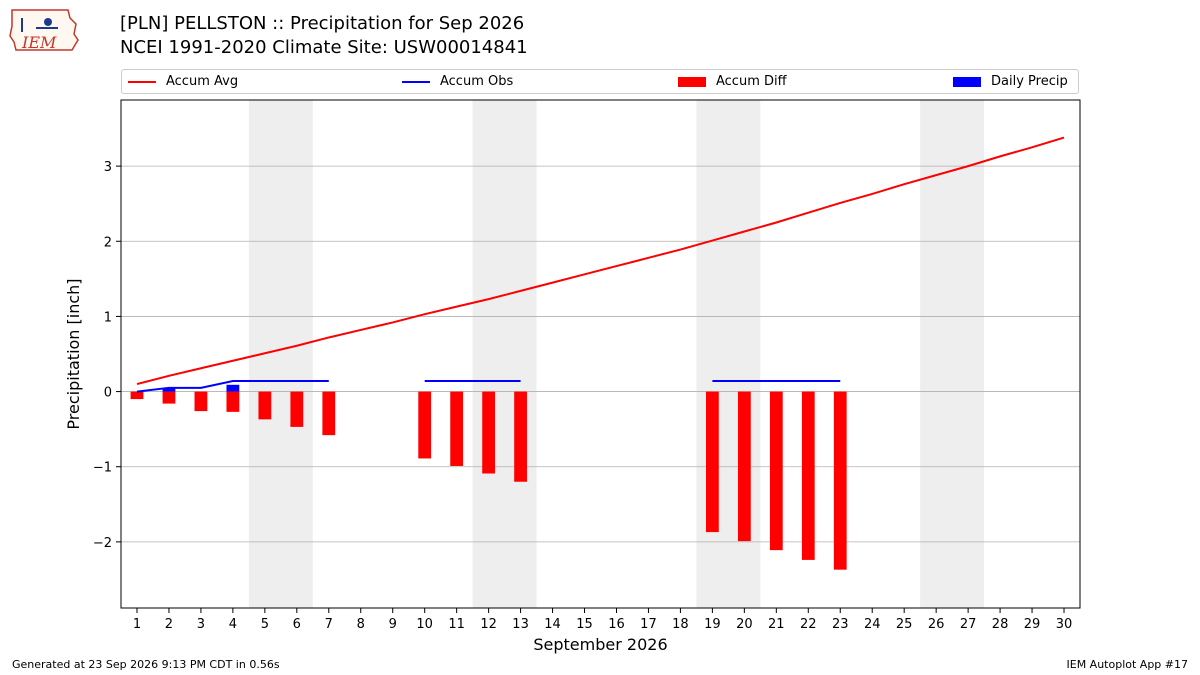  Describe the element at coordinates (872, 624) in the screenshot. I see `x-tick-label-24: 24` at that location.